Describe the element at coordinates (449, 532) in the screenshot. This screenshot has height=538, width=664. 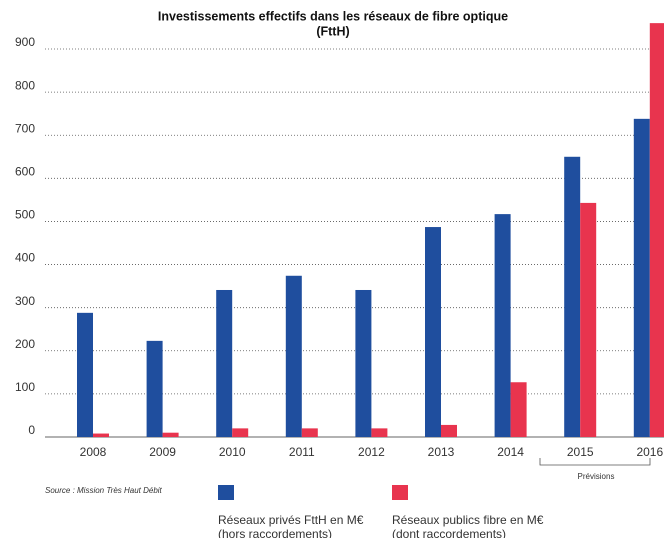
I see `legend-detail: (dont raccordements)` at that location.